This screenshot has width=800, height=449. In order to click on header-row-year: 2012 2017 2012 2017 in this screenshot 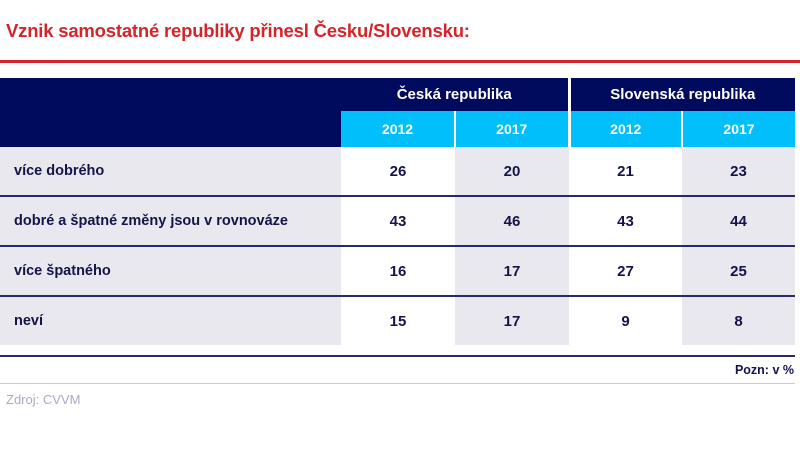, I will do `click(398, 129)`.